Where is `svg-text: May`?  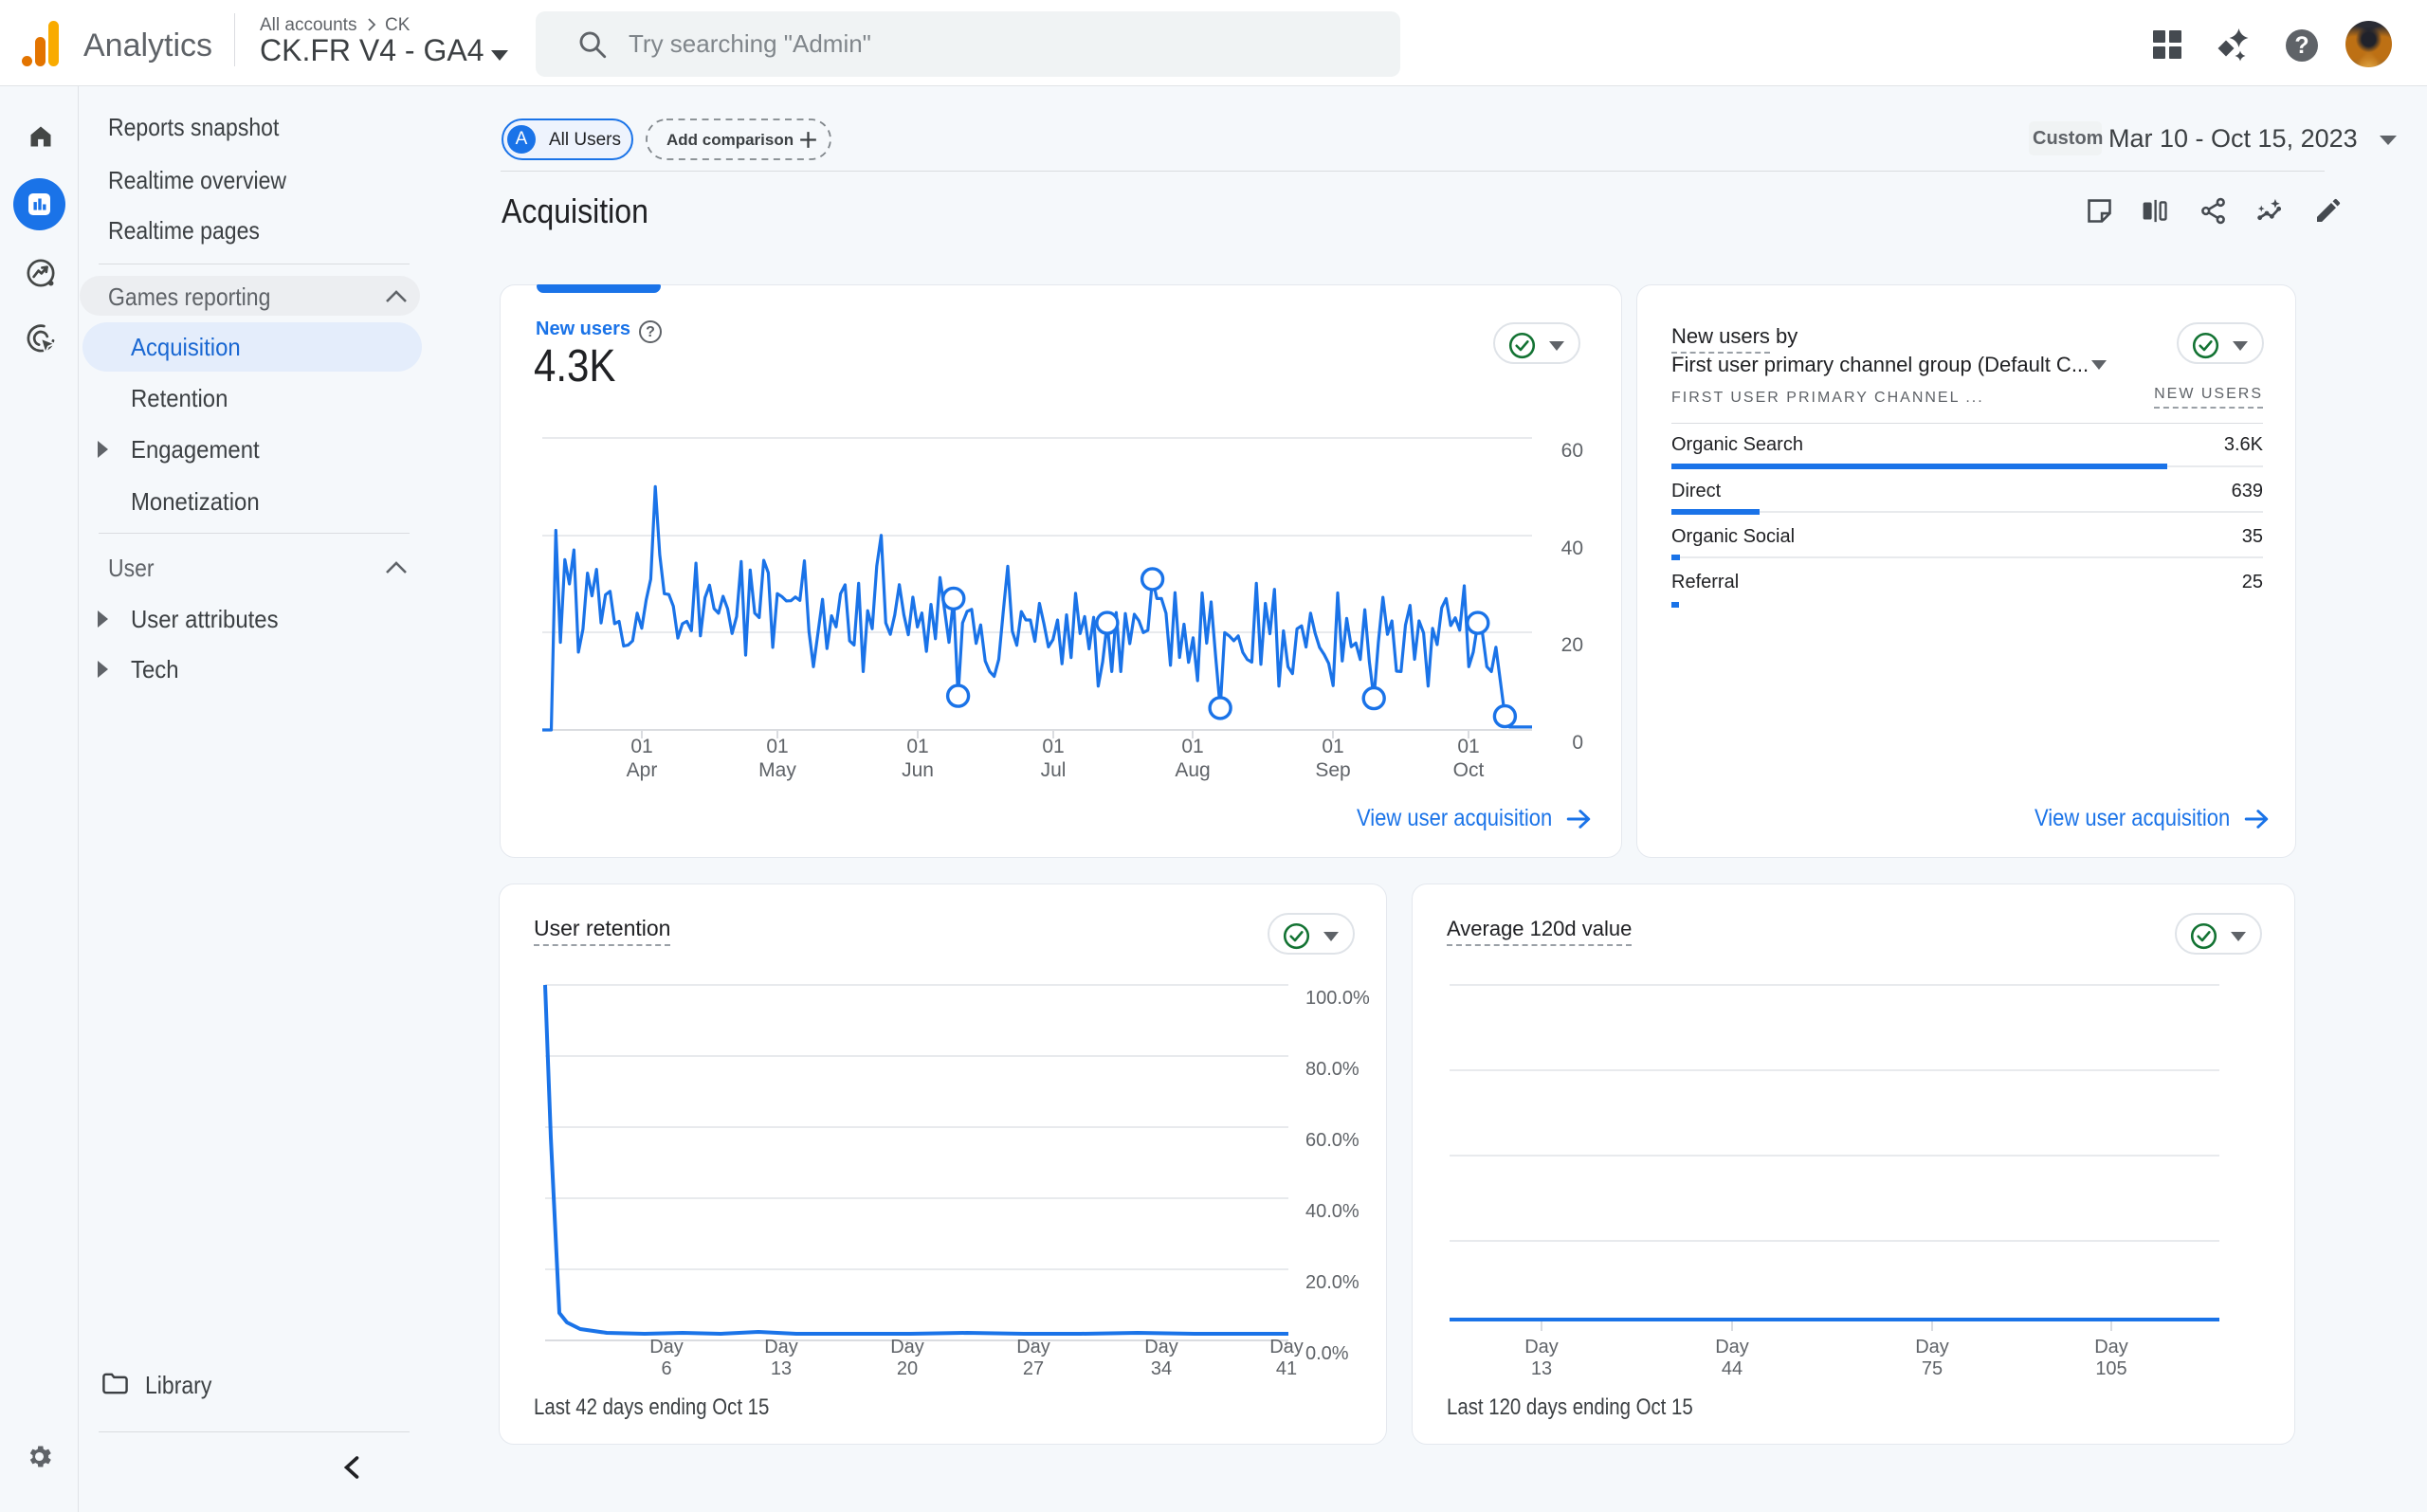 svg-text: May is located at coordinates (777, 770).